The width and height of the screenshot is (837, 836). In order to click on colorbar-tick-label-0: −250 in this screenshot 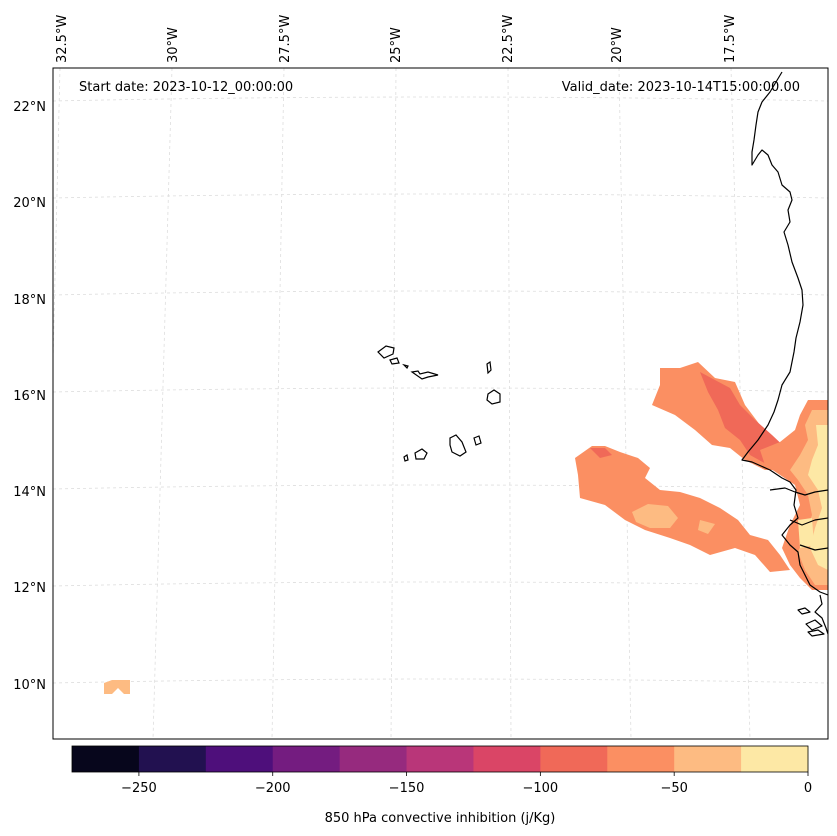, I will do `click(139, 788)`.